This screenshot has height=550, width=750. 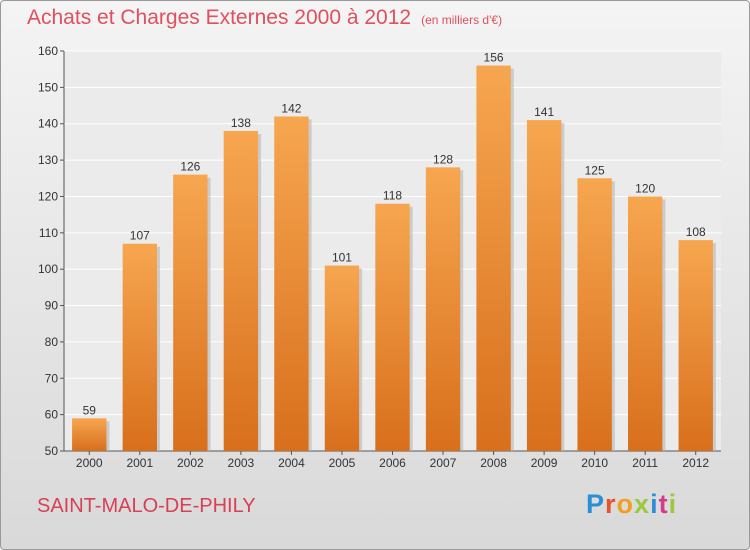 What do you see at coordinates (611, 504) in the screenshot?
I see `logo-letter: r` at bounding box center [611, 504].